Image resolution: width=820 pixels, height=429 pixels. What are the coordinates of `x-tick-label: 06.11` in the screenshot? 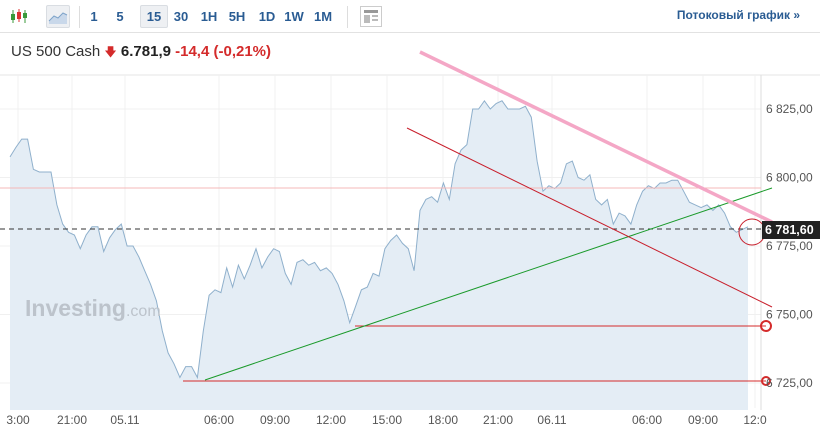 It's located at (551, 420).